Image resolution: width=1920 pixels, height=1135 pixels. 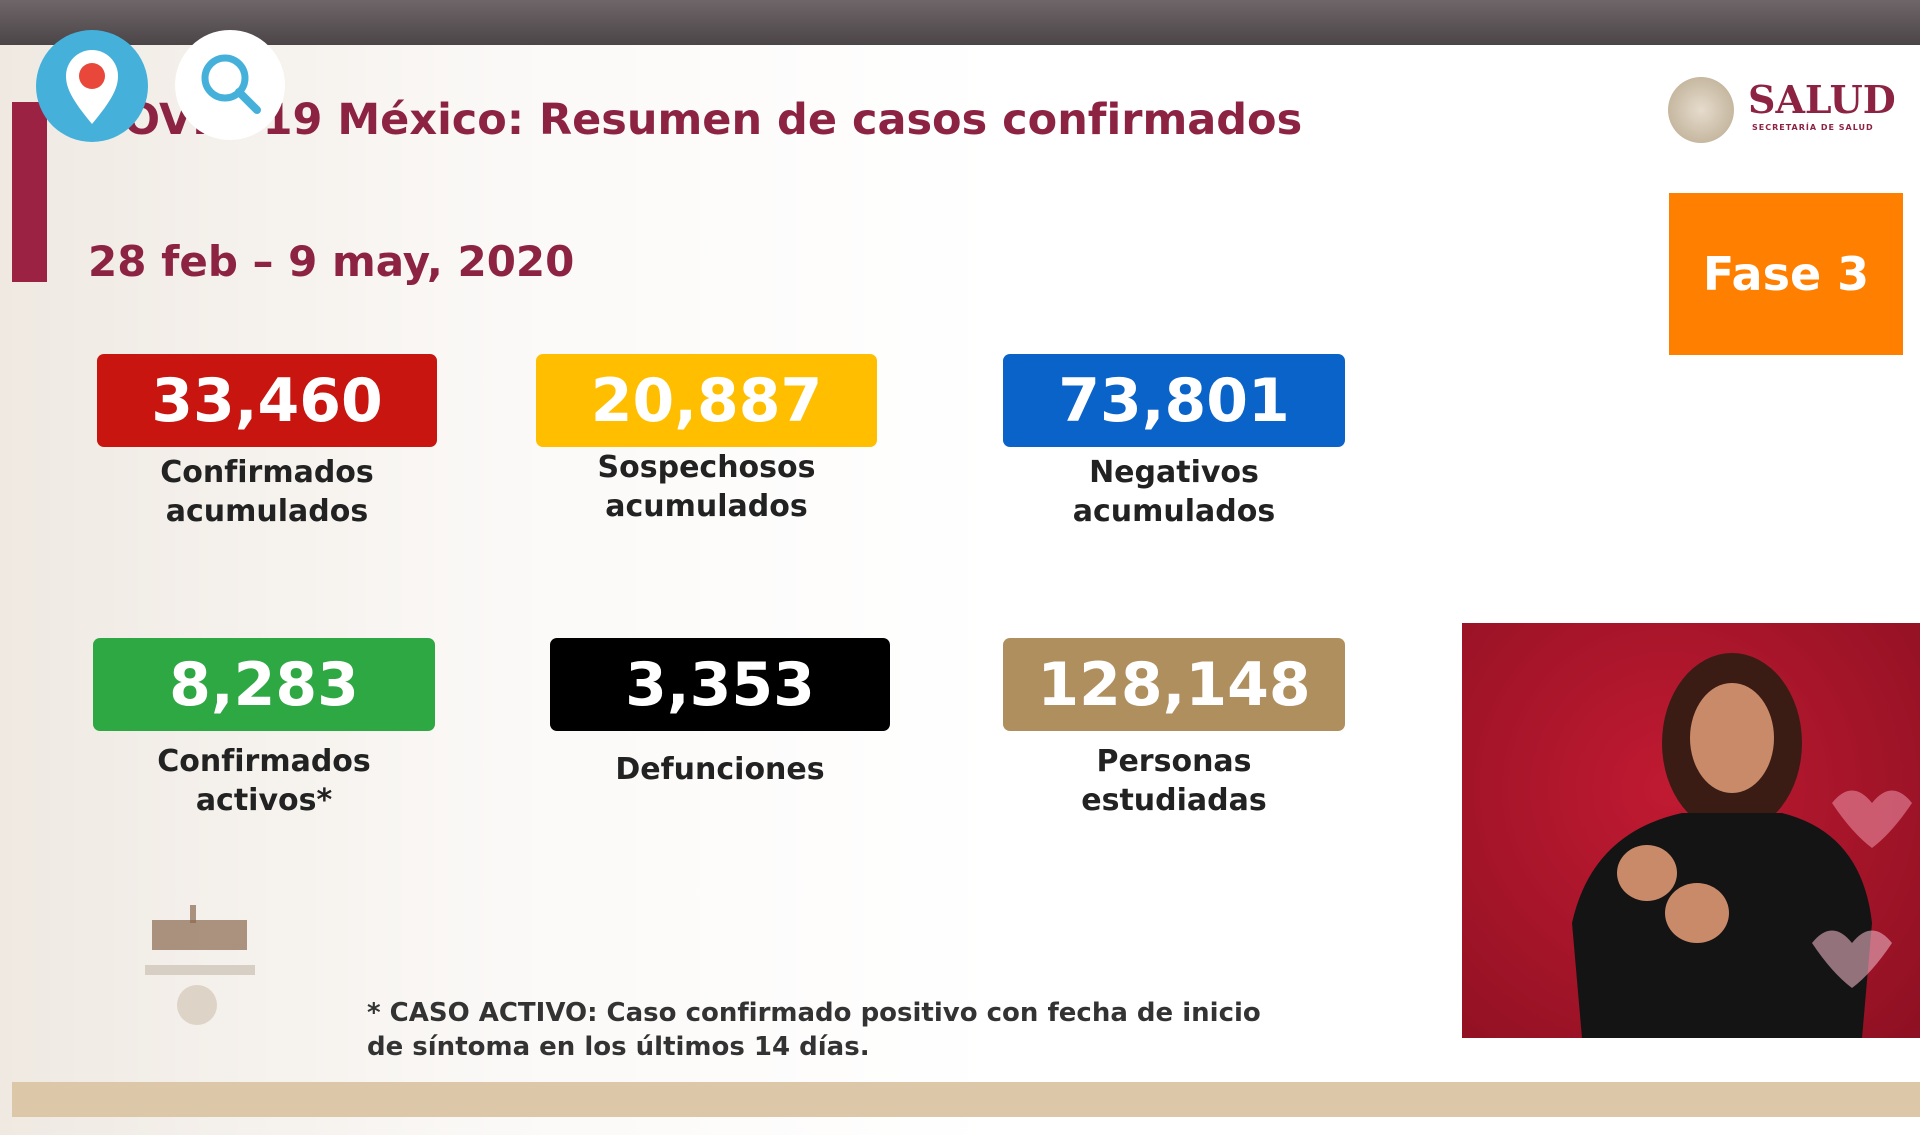 I want to click on bottom-bar, so click(x=966, y=1099).